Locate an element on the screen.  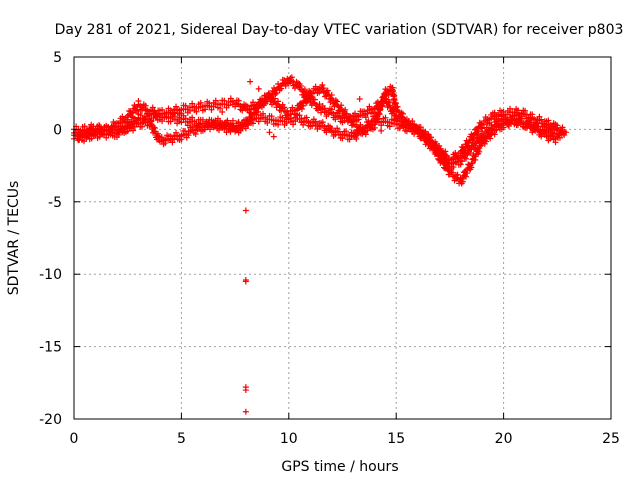
y-tick-label: -20 is located at coordinates (50, 420).